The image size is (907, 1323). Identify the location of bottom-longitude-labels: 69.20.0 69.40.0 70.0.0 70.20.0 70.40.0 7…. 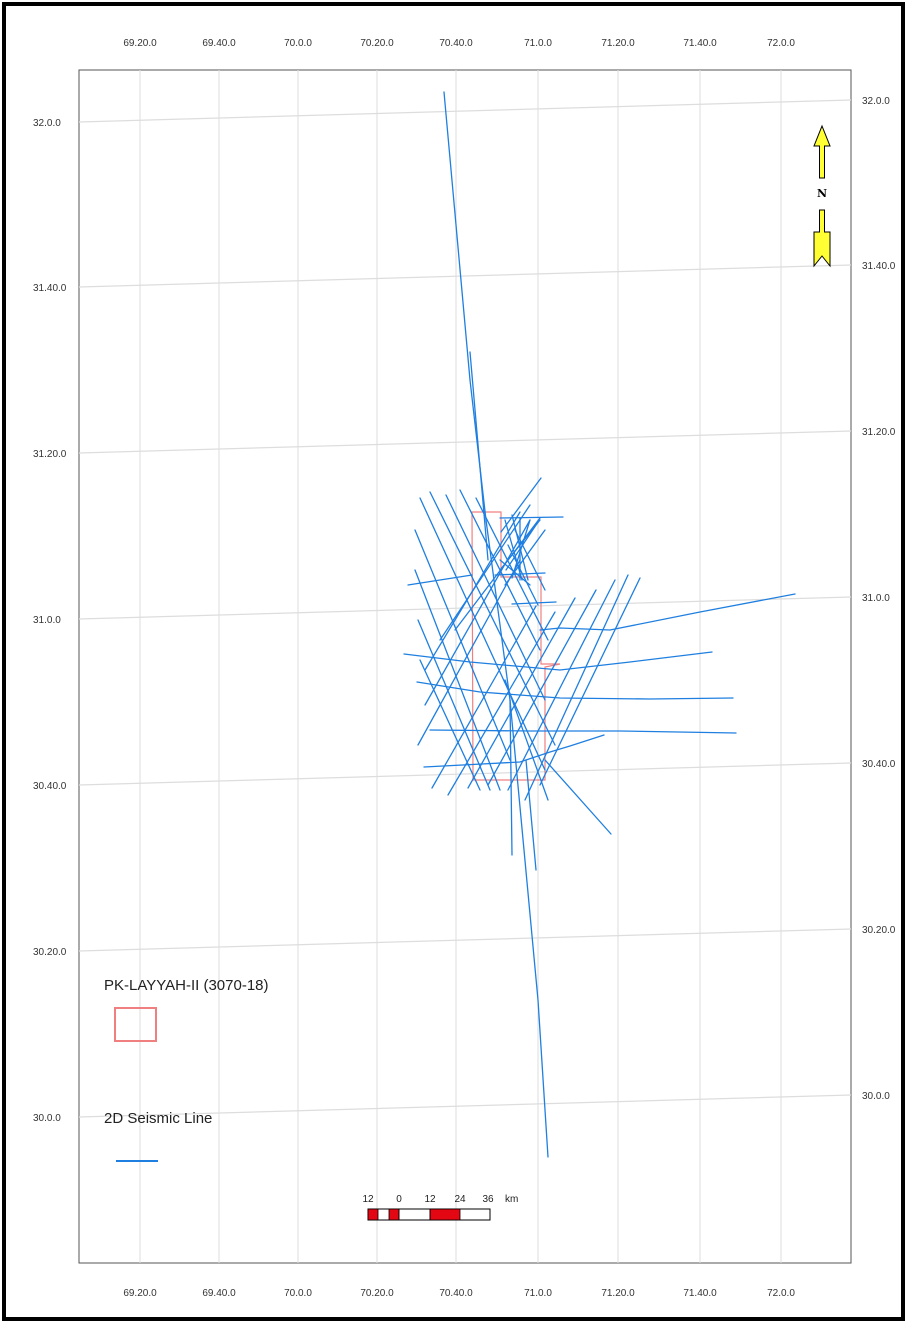
(459, 1293).